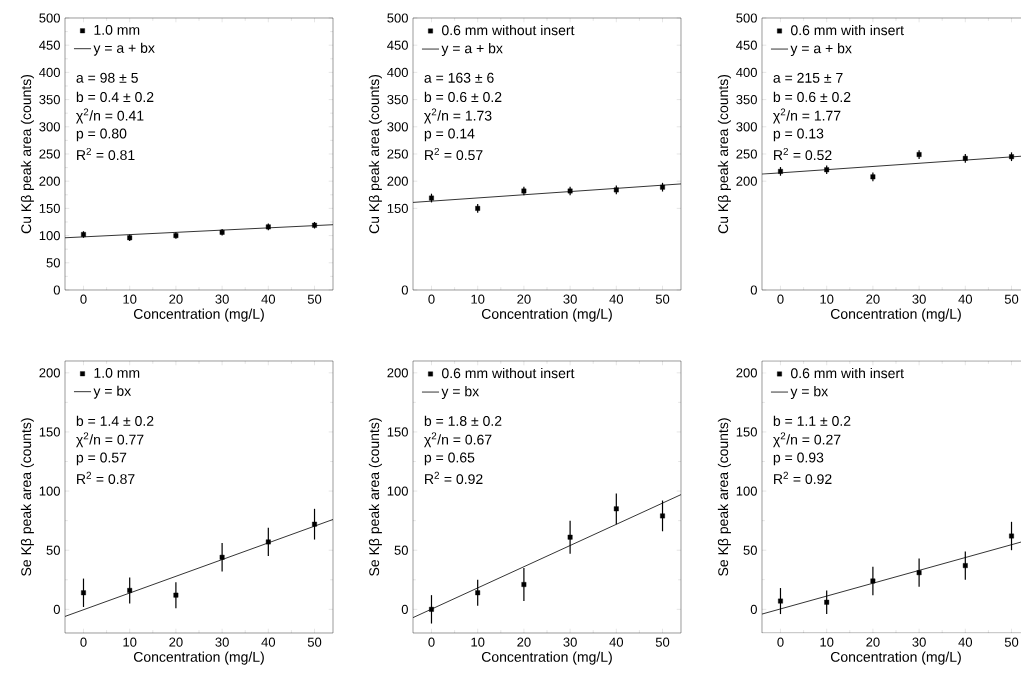  Describe the element at coordinates (454, 154) in the screenshot. I see `annotation: R$^{2}$ = 0.57` at that location.